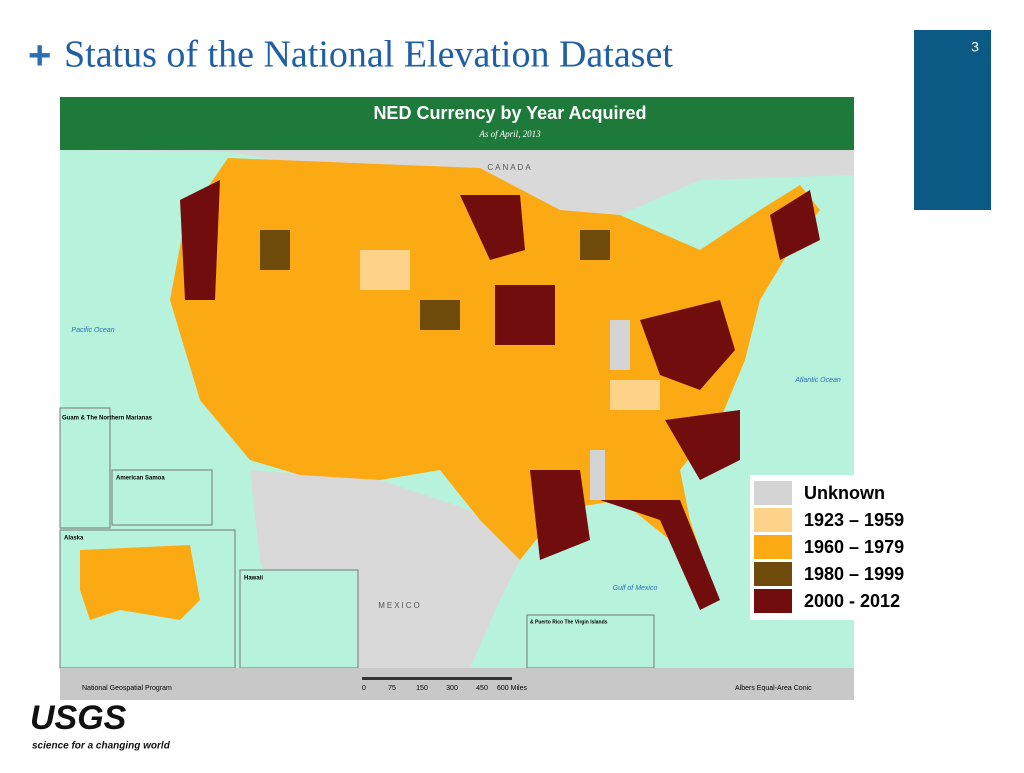 This screenshot has height=773, width=1024. What do you see at coordinates (509, 167) in the screenshot?
I see `map-label: CANADA` at bounding box center [509, 167].